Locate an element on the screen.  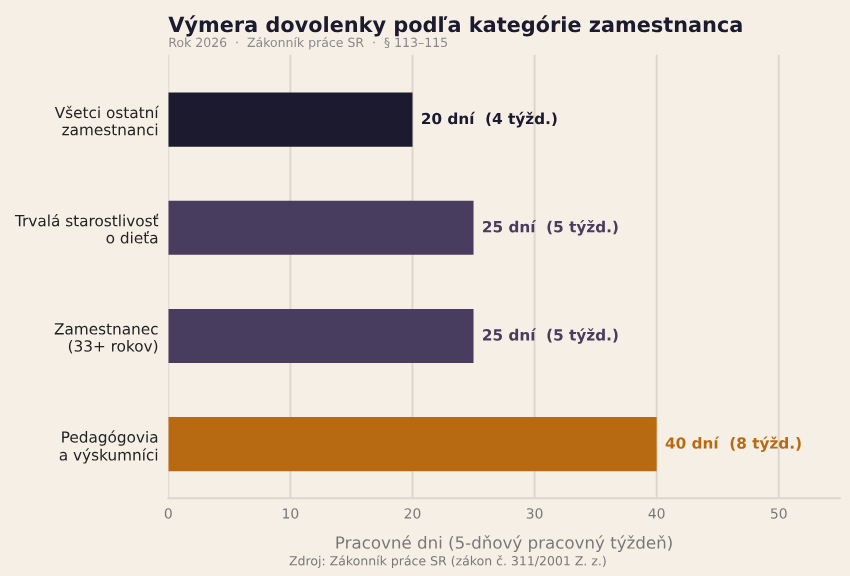
x-axis-title: Pracovné dni (5-dňový pracovný týždeň) is located at coordinates (504, 544).